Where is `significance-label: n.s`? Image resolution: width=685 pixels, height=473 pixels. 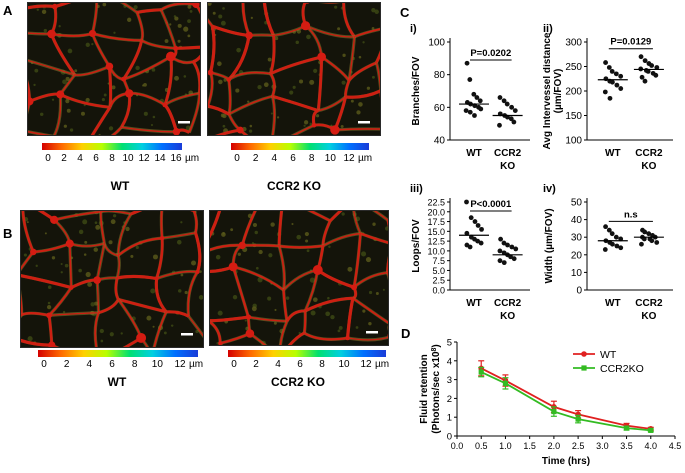
significance-label: n.s is located at coordinates (631, 214).